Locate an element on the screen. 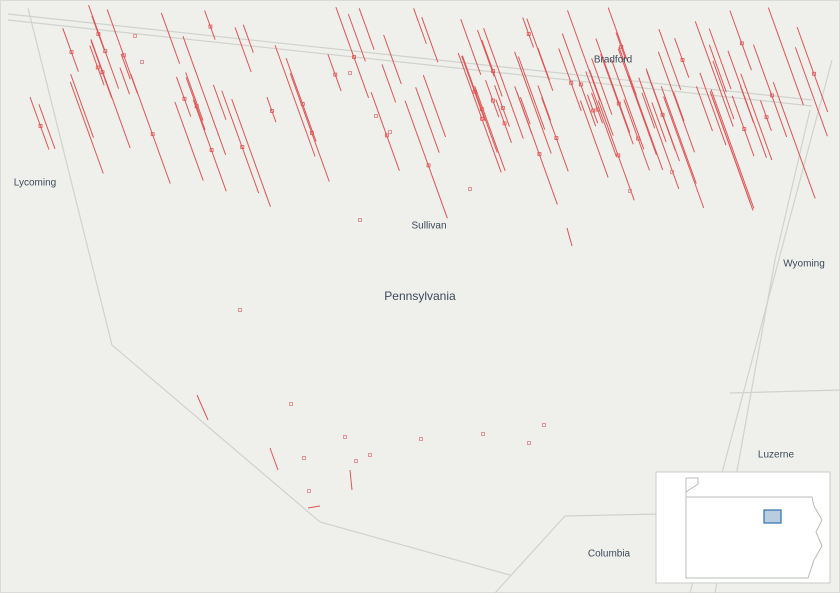 Image resolution: width=840 pixels, height=593 pixels. state-outline is located at coordinates (754, 528).